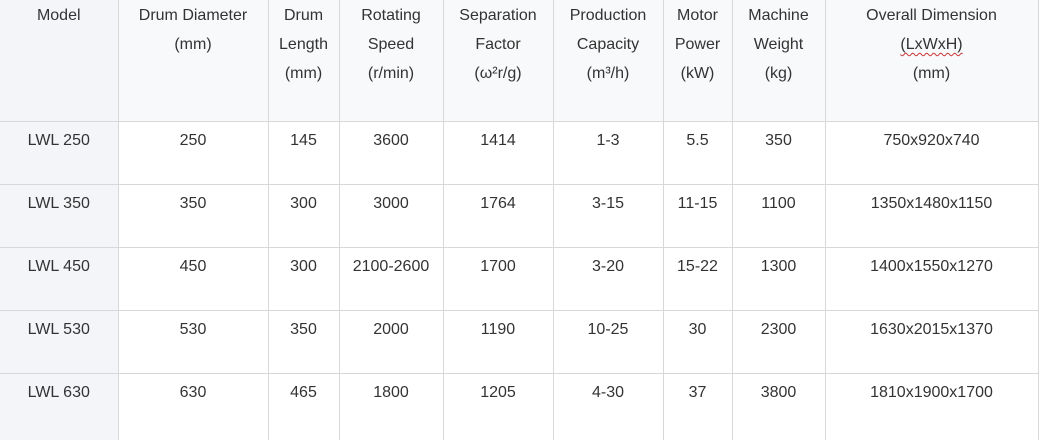  What do you see at coordinates (59, 406) in the screenshot?
I see `cell-model: LWL 630` at bounding box center [59, 406].